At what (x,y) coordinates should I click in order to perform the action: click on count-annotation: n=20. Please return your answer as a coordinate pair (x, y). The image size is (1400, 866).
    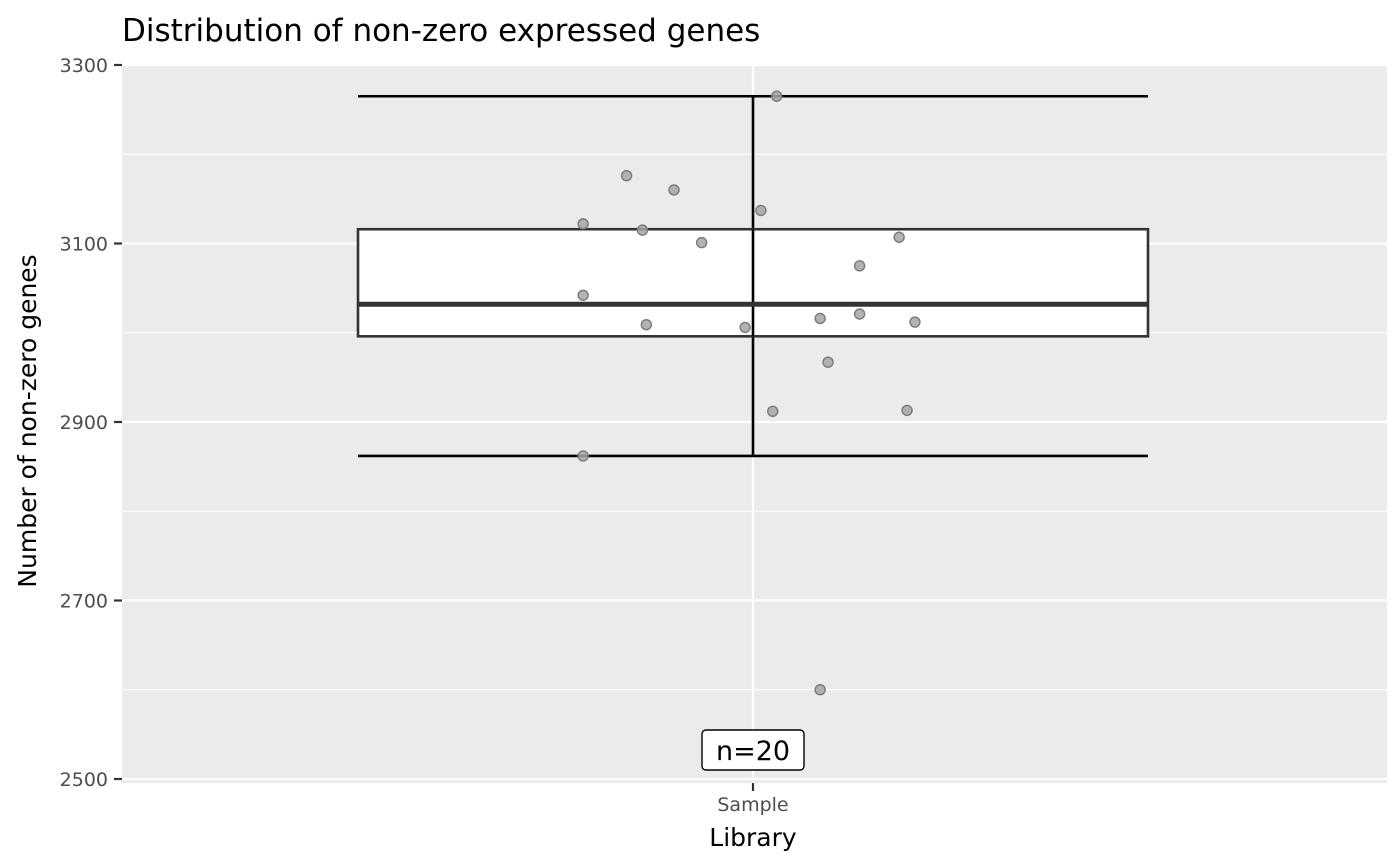
    Looking at the image, I should click on (753, 750).